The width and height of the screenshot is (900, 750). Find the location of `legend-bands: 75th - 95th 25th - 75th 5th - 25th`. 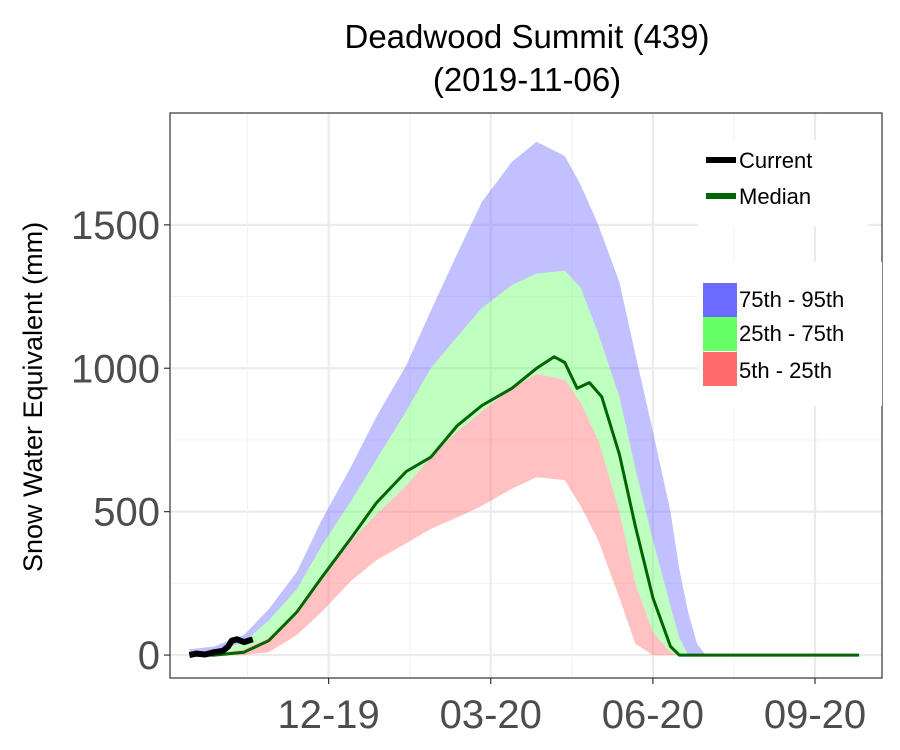

legend-bands: 75th - 95th 25th - 75th 5th - 25th is located at coordinates (790, 334).